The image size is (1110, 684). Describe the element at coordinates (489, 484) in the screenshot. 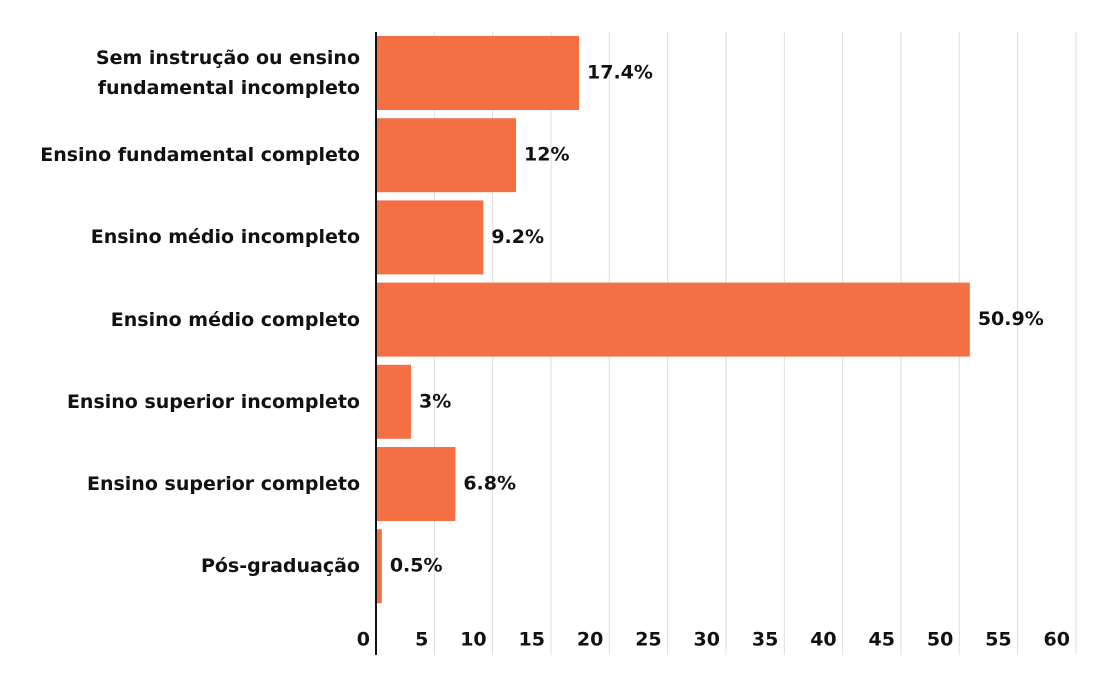

I see `value-label: 6.8%` at that location.